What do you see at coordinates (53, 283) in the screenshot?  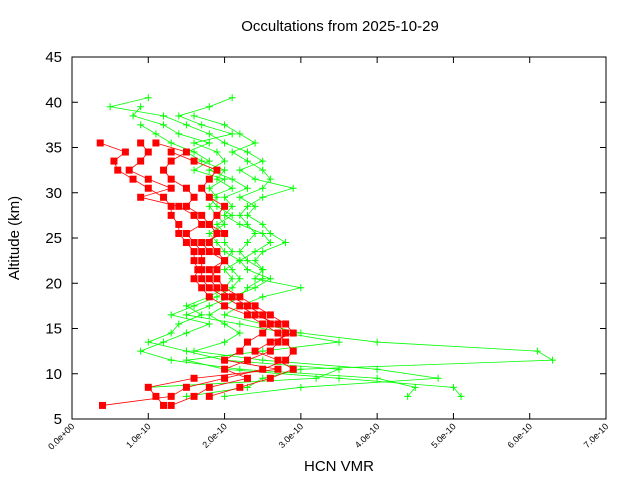 I see `y-tick-label: 20` at bounding box center [53, 283].